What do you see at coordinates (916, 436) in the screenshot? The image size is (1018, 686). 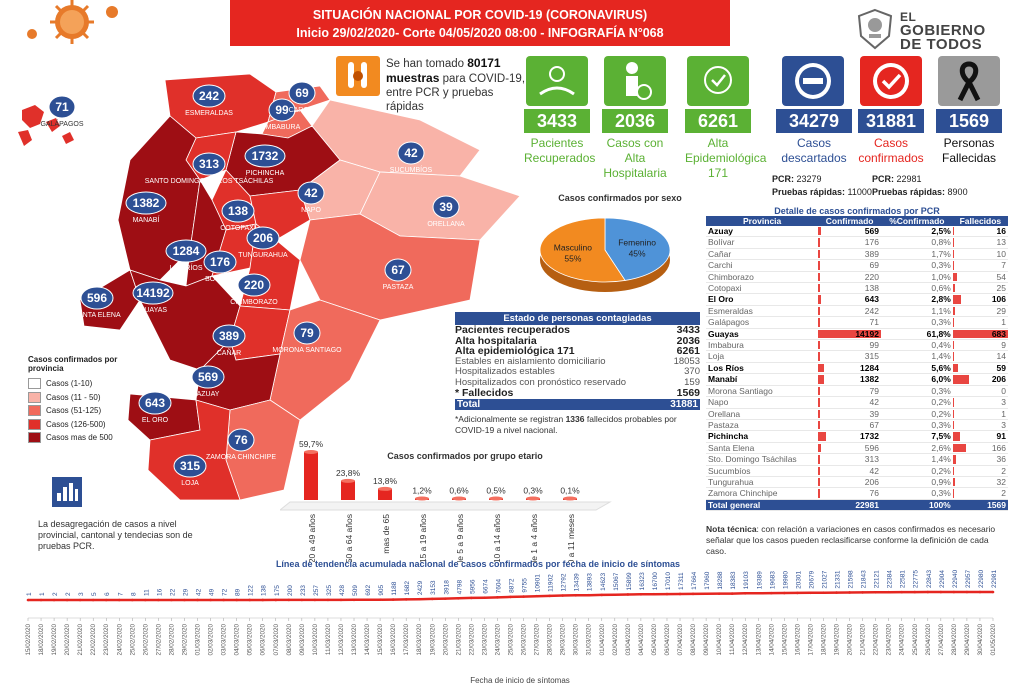 I see `percent-cell: 7,5%` at bounding box center [916, 436].